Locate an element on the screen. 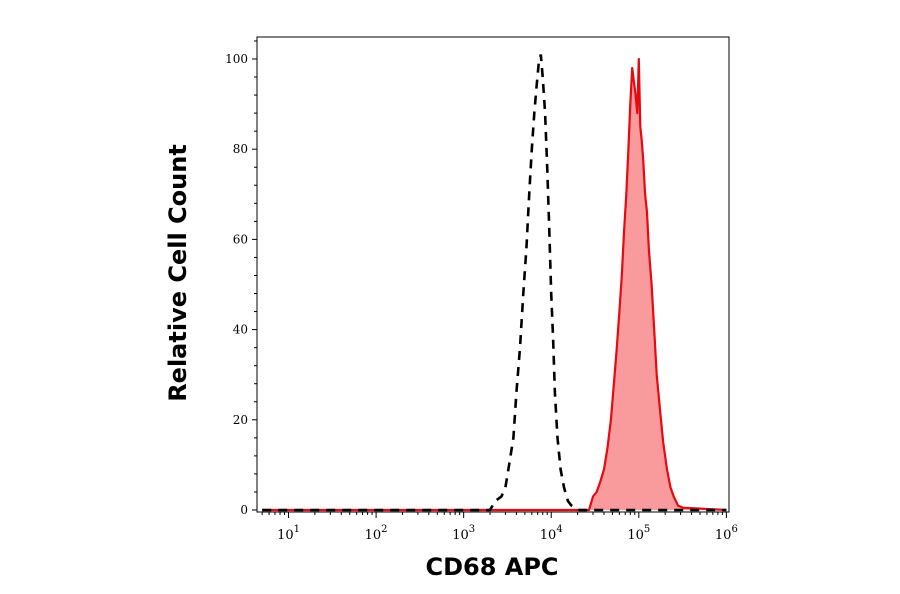 This screenshot has height=594, width=900. y-axis-title: Relative Cell Count is located at coordinates (178, 273).